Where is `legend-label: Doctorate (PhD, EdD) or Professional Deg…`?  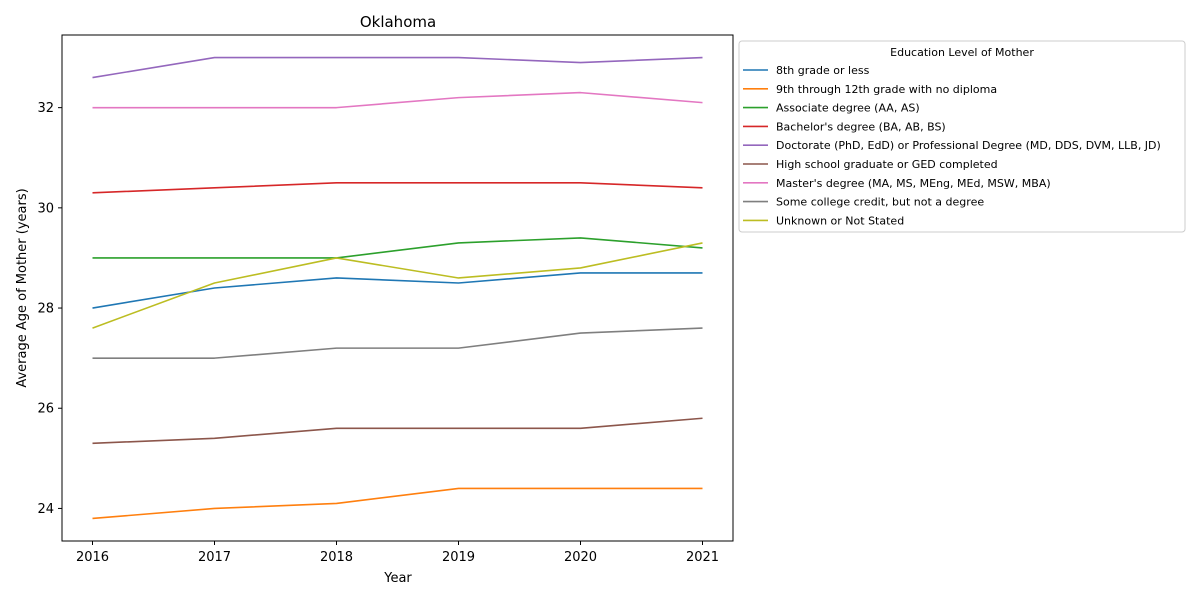 legend-label: Doctorate (PhD, EdD) or Professional Deg… is located at coordinates (968, 145).